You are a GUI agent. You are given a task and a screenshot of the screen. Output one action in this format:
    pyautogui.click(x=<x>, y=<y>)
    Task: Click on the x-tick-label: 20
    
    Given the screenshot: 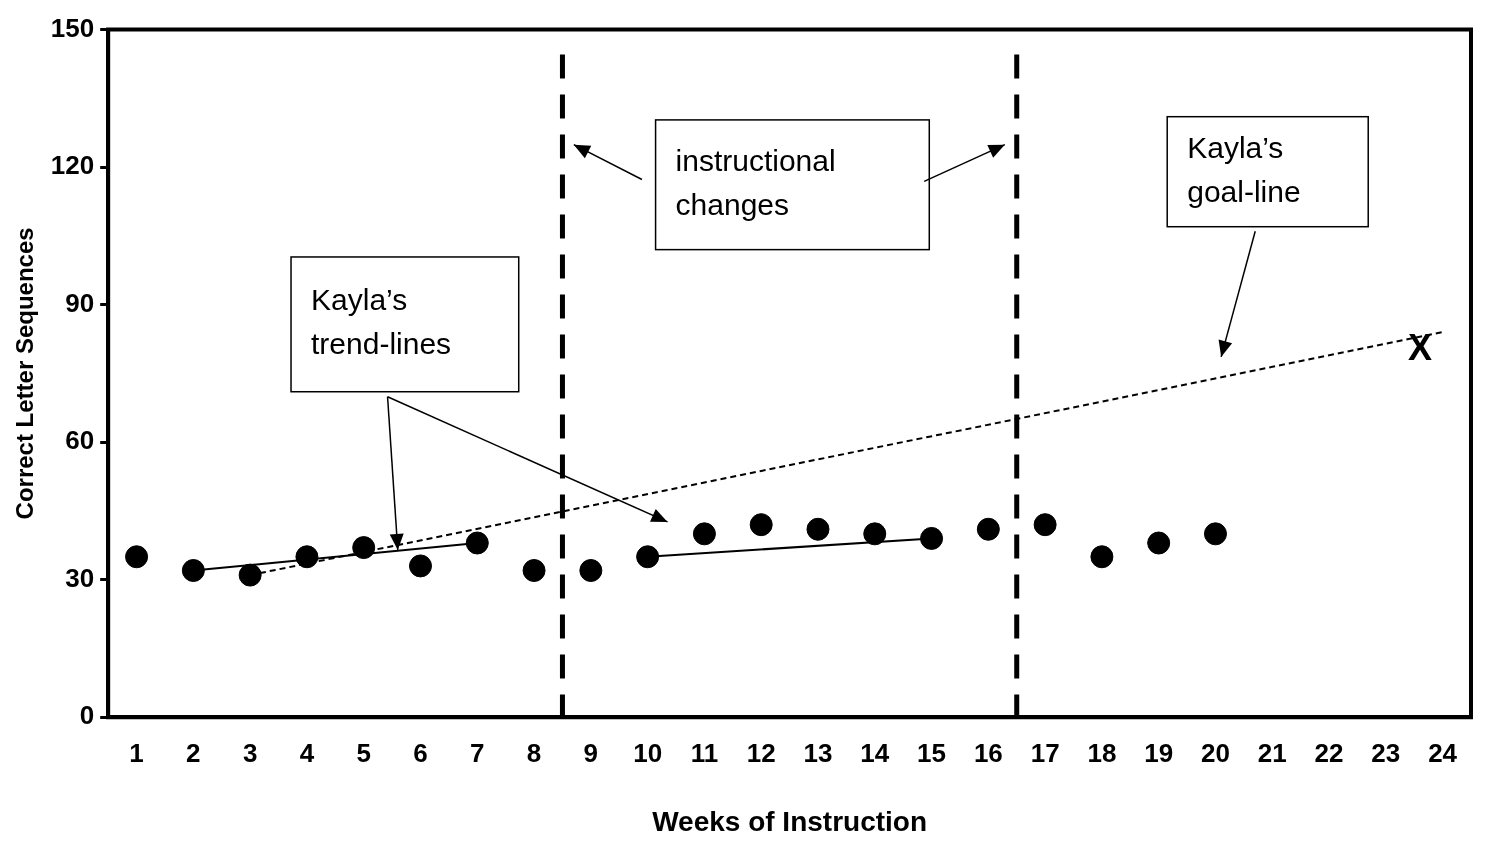 What is the action you would take?
    pyautogui.click(x=1215, y=752)
    